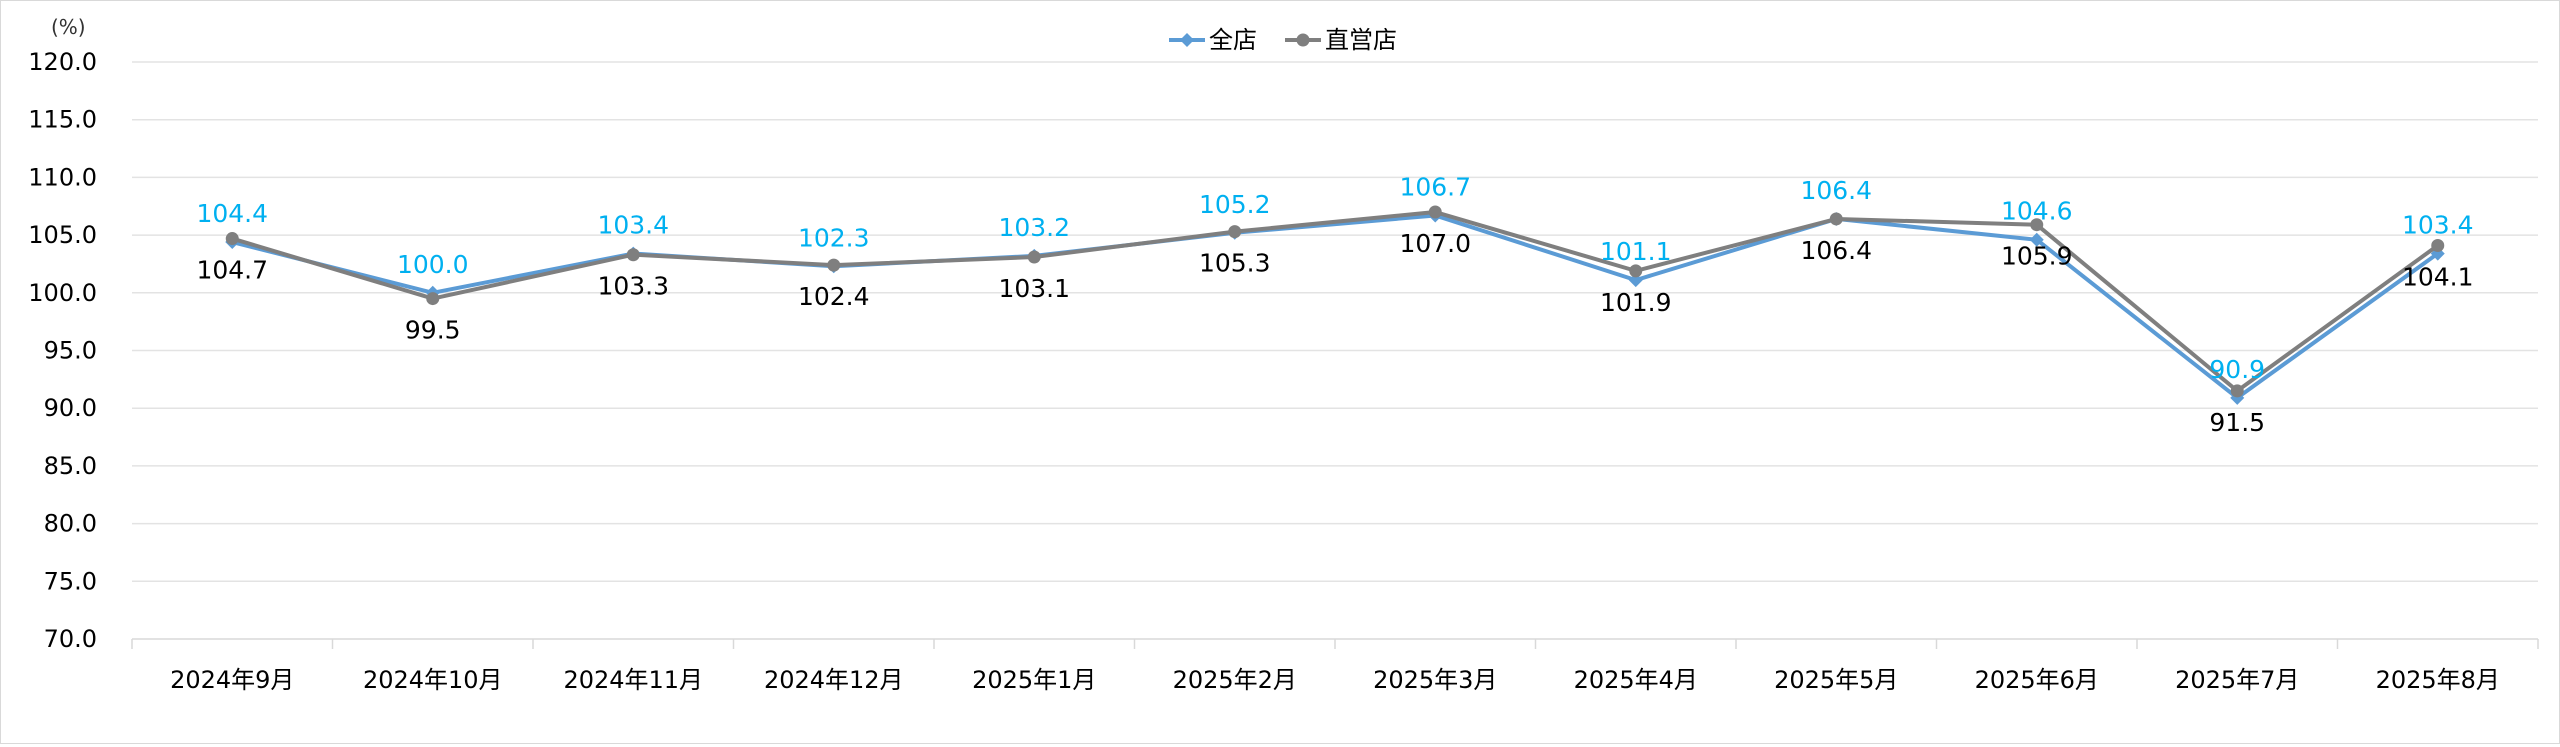 The image size is (2560, 747). I want to click on data-label: 91.5, so click(2237, 422).